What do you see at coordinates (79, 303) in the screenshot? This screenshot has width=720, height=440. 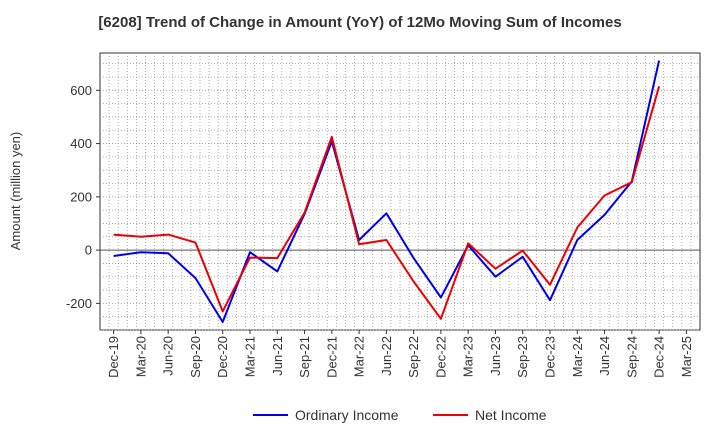 I see `y-tick-label: -200` at bounding box center [79, 303].